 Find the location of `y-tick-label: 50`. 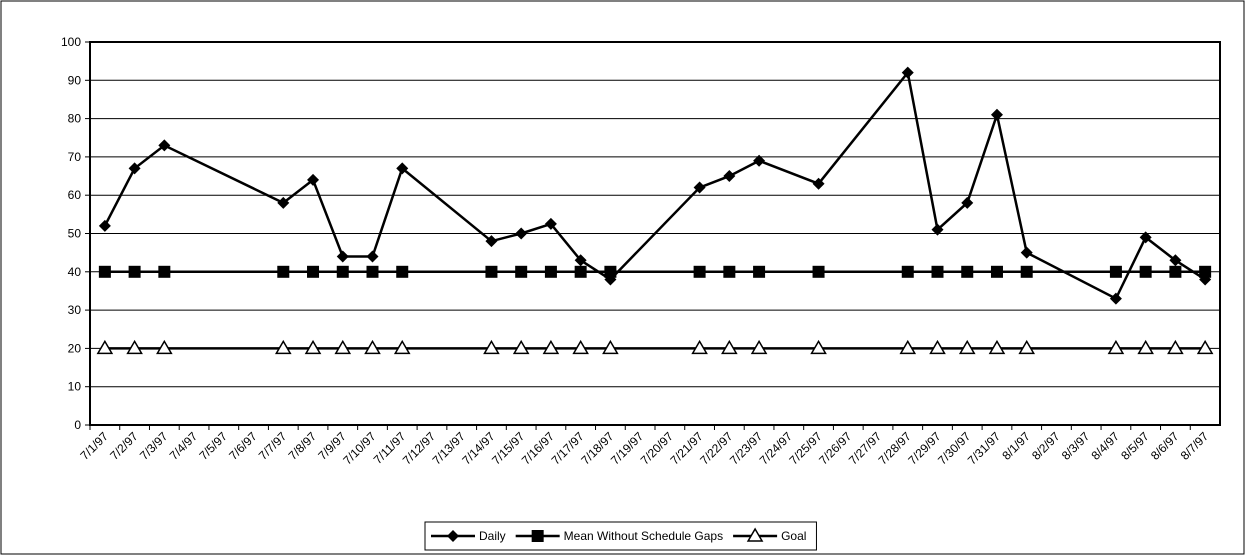

y-tick-label: 50 is located at coordinates (75, 234).